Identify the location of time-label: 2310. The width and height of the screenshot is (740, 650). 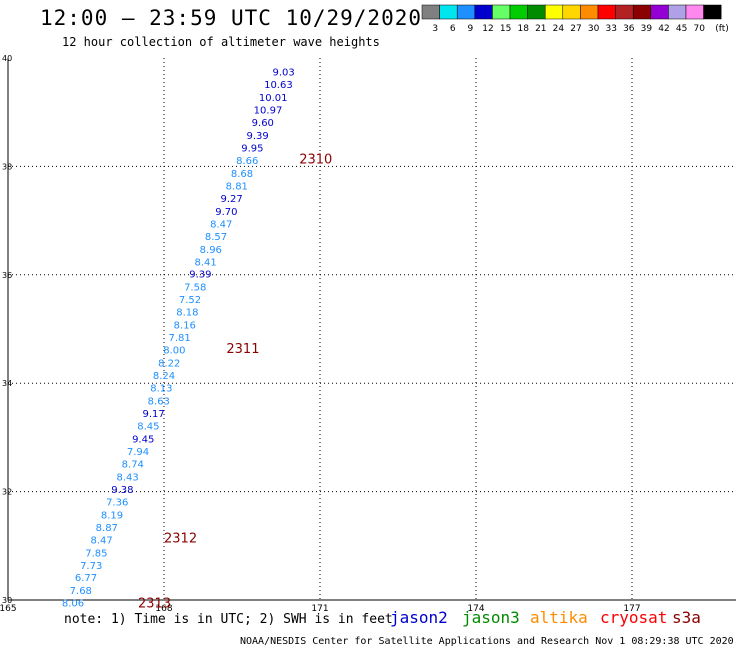
(315, 159).